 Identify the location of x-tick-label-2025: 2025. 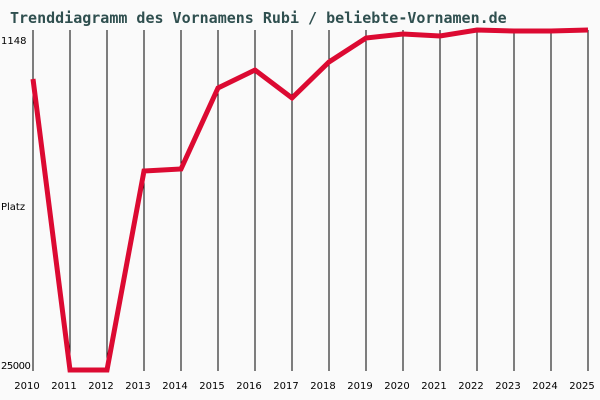
(582, 386).